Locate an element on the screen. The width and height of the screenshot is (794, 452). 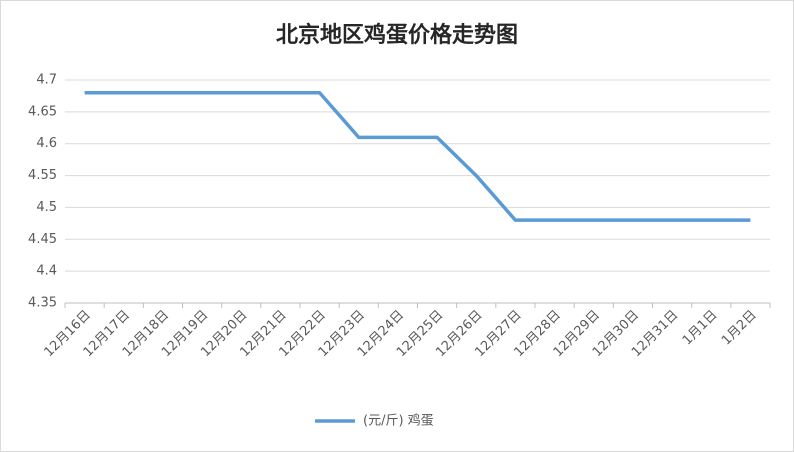
y-tick-label: 4.7 is located at coordinates (46, 80).